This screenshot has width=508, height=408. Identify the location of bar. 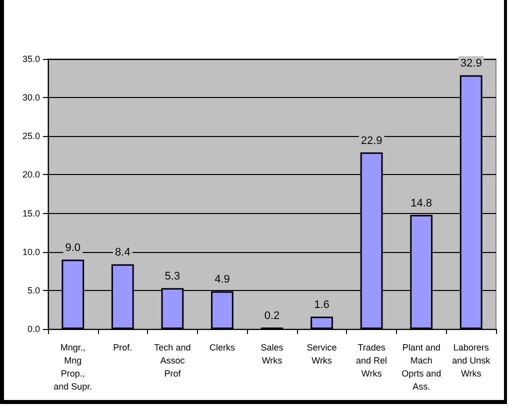
(321, 322).